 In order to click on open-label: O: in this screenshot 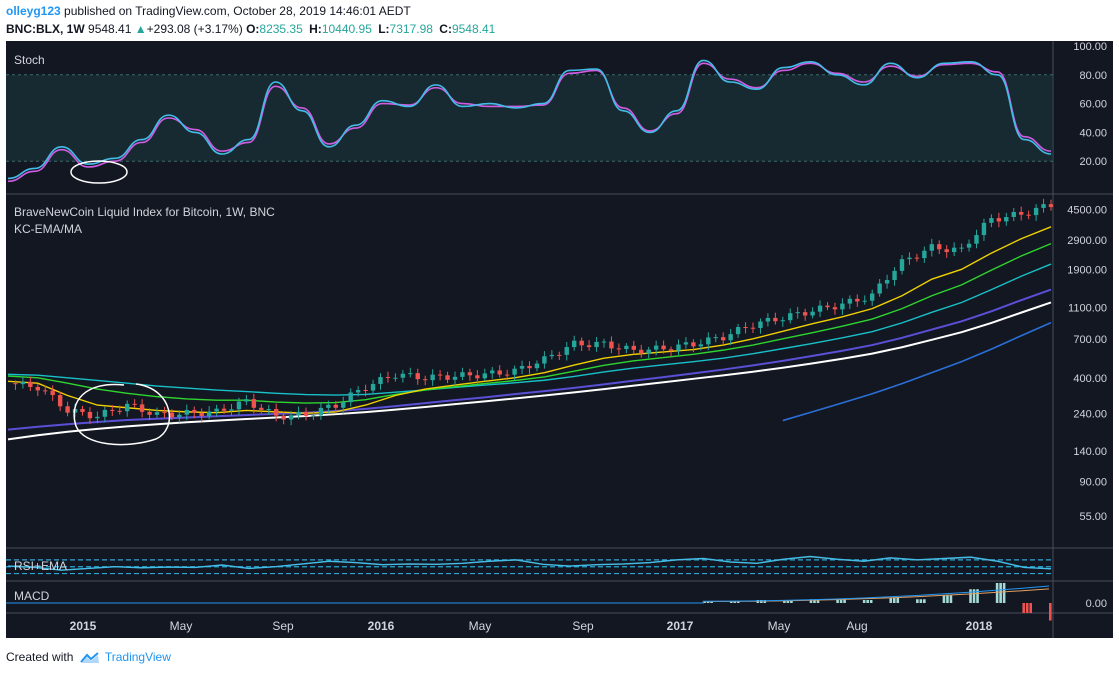, I will do `click(253, 29)`.